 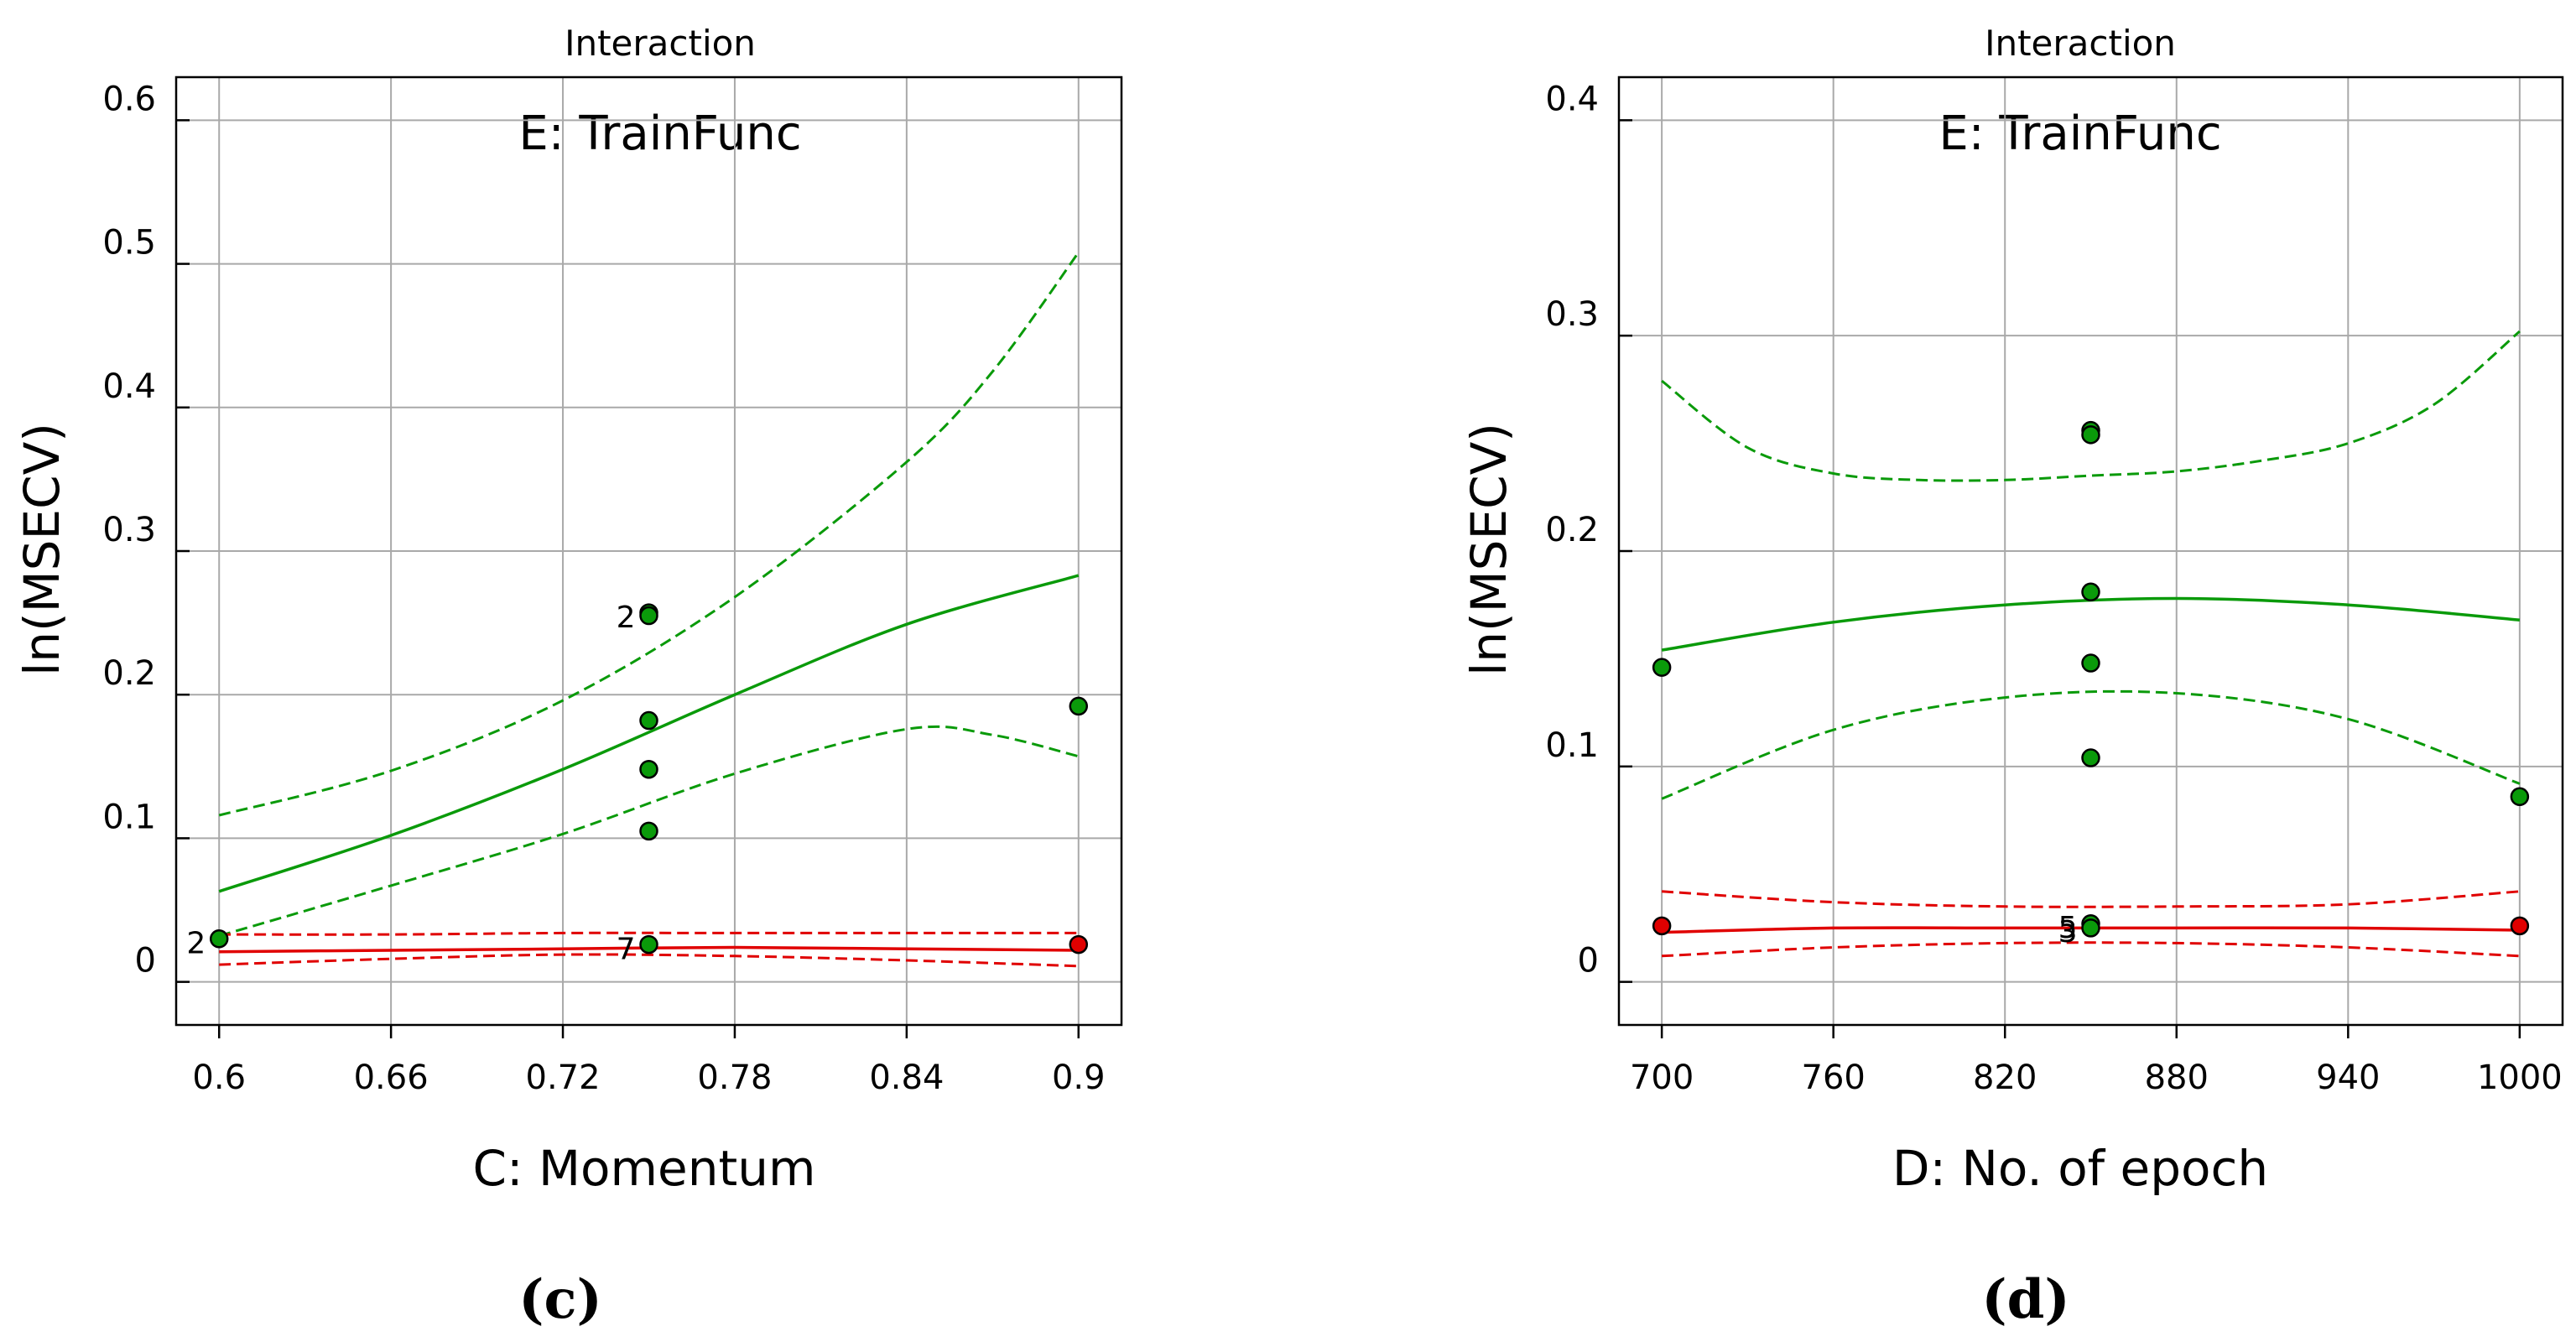 I want to click on panel-d-x-tick-label: 820, so click(x=2005, y=1078).